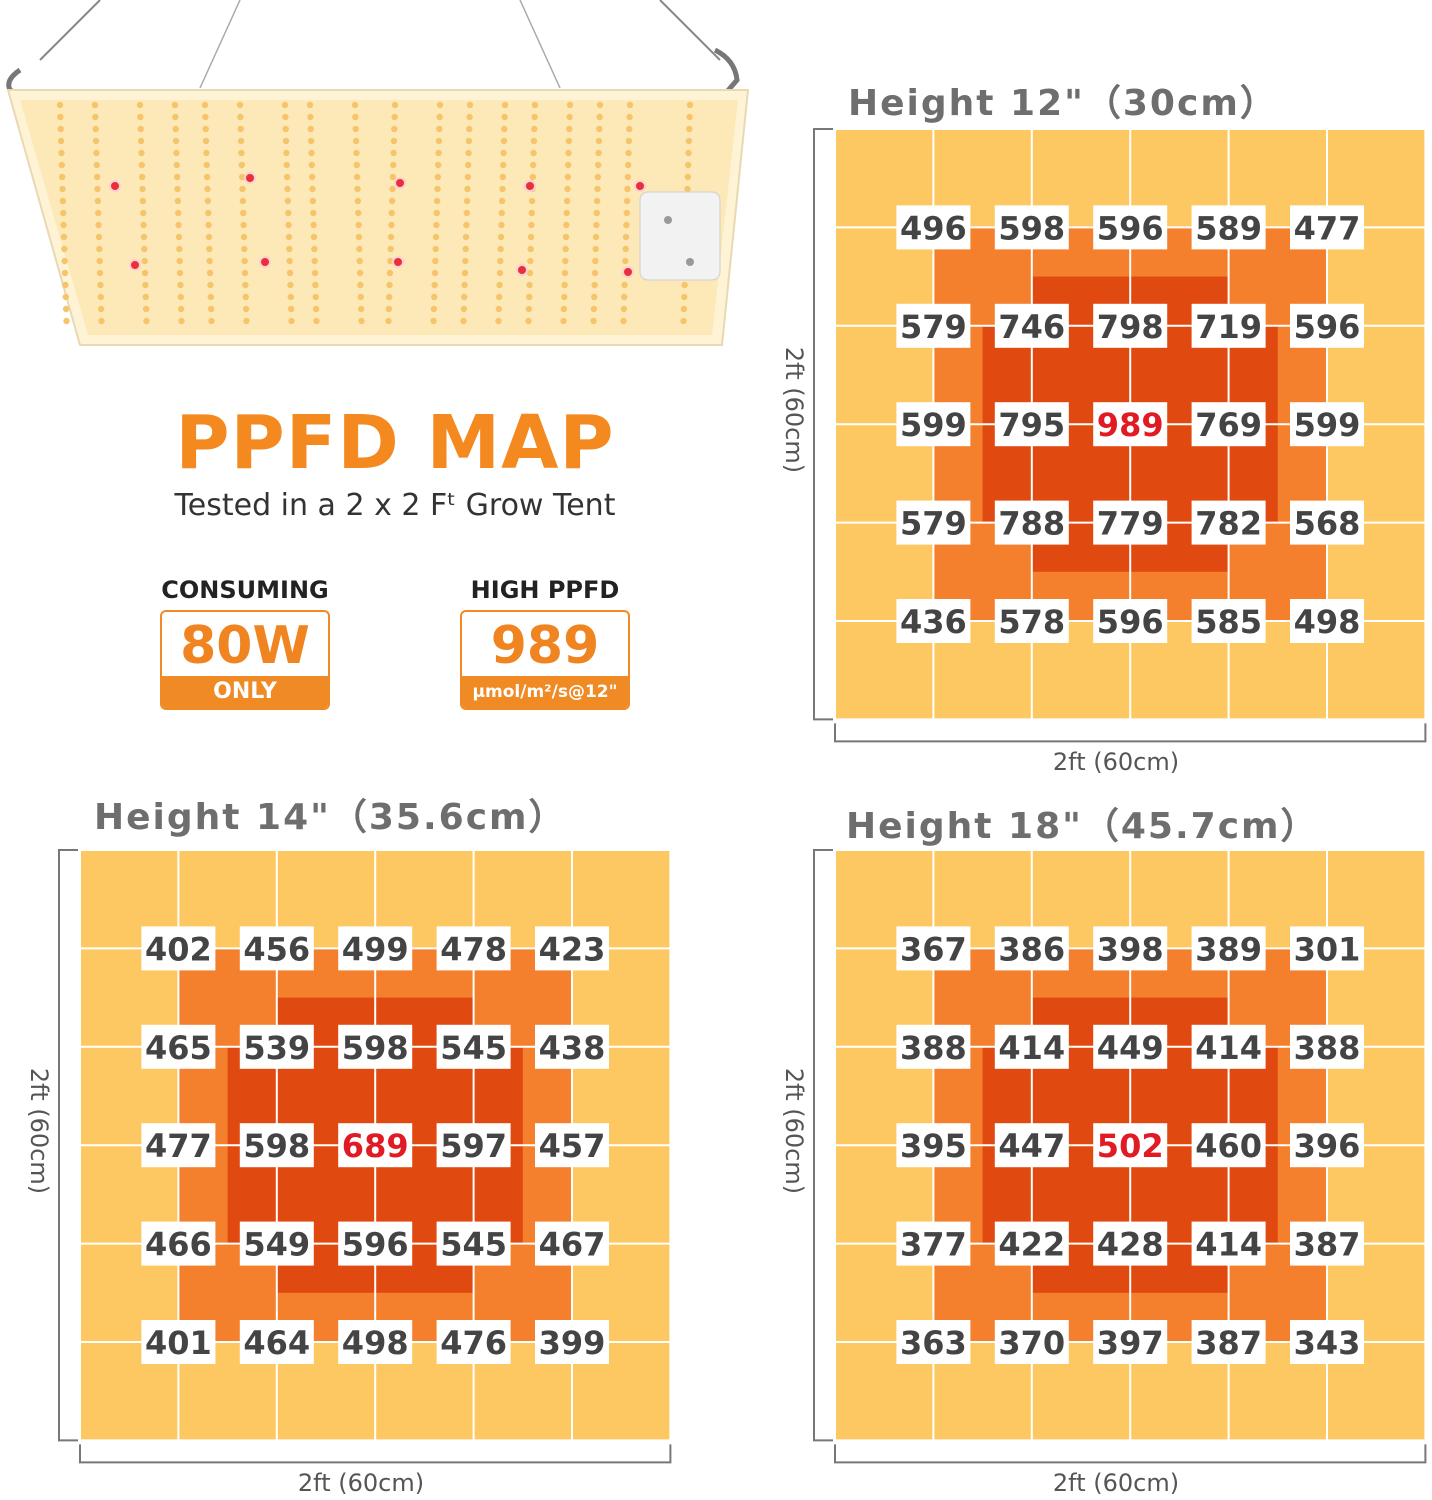 This screenshot has height=1500, width=1432. I want to click on value-label: 401, so click(178, 1343).